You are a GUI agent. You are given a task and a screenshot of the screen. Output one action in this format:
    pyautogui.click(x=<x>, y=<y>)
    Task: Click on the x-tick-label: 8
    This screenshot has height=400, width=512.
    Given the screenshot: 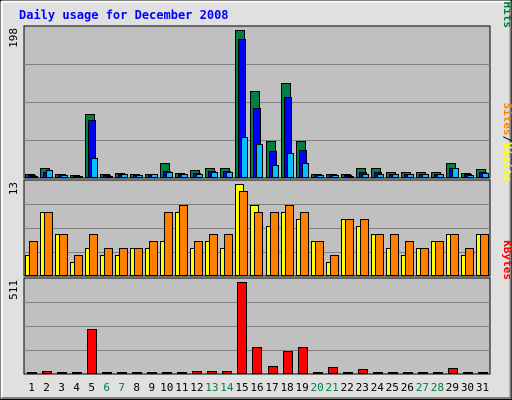 What is the action you would take?
    pyautogui.click(x=136, y=387)
    